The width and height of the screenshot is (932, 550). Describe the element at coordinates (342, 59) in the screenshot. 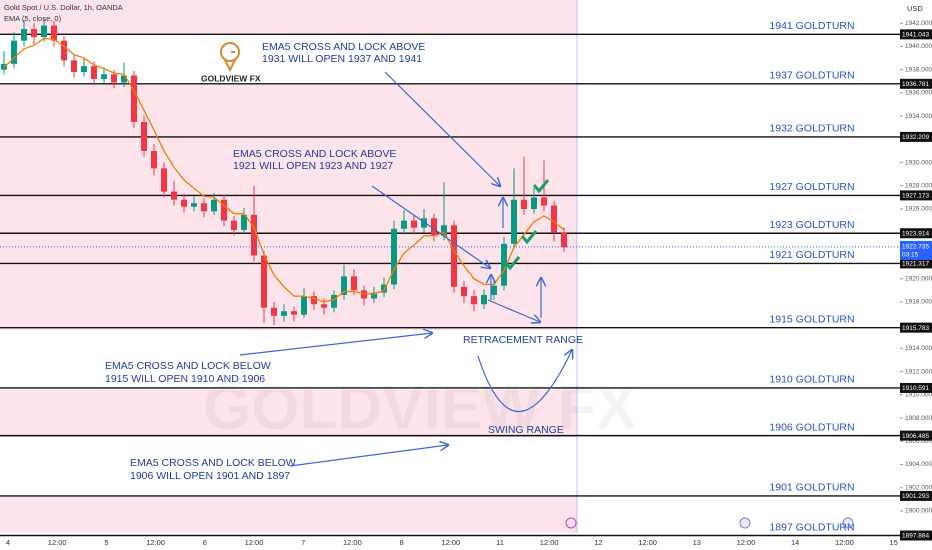

I see `annotation: 1931 WILL OPEN 1937 AND 1941` at that location.